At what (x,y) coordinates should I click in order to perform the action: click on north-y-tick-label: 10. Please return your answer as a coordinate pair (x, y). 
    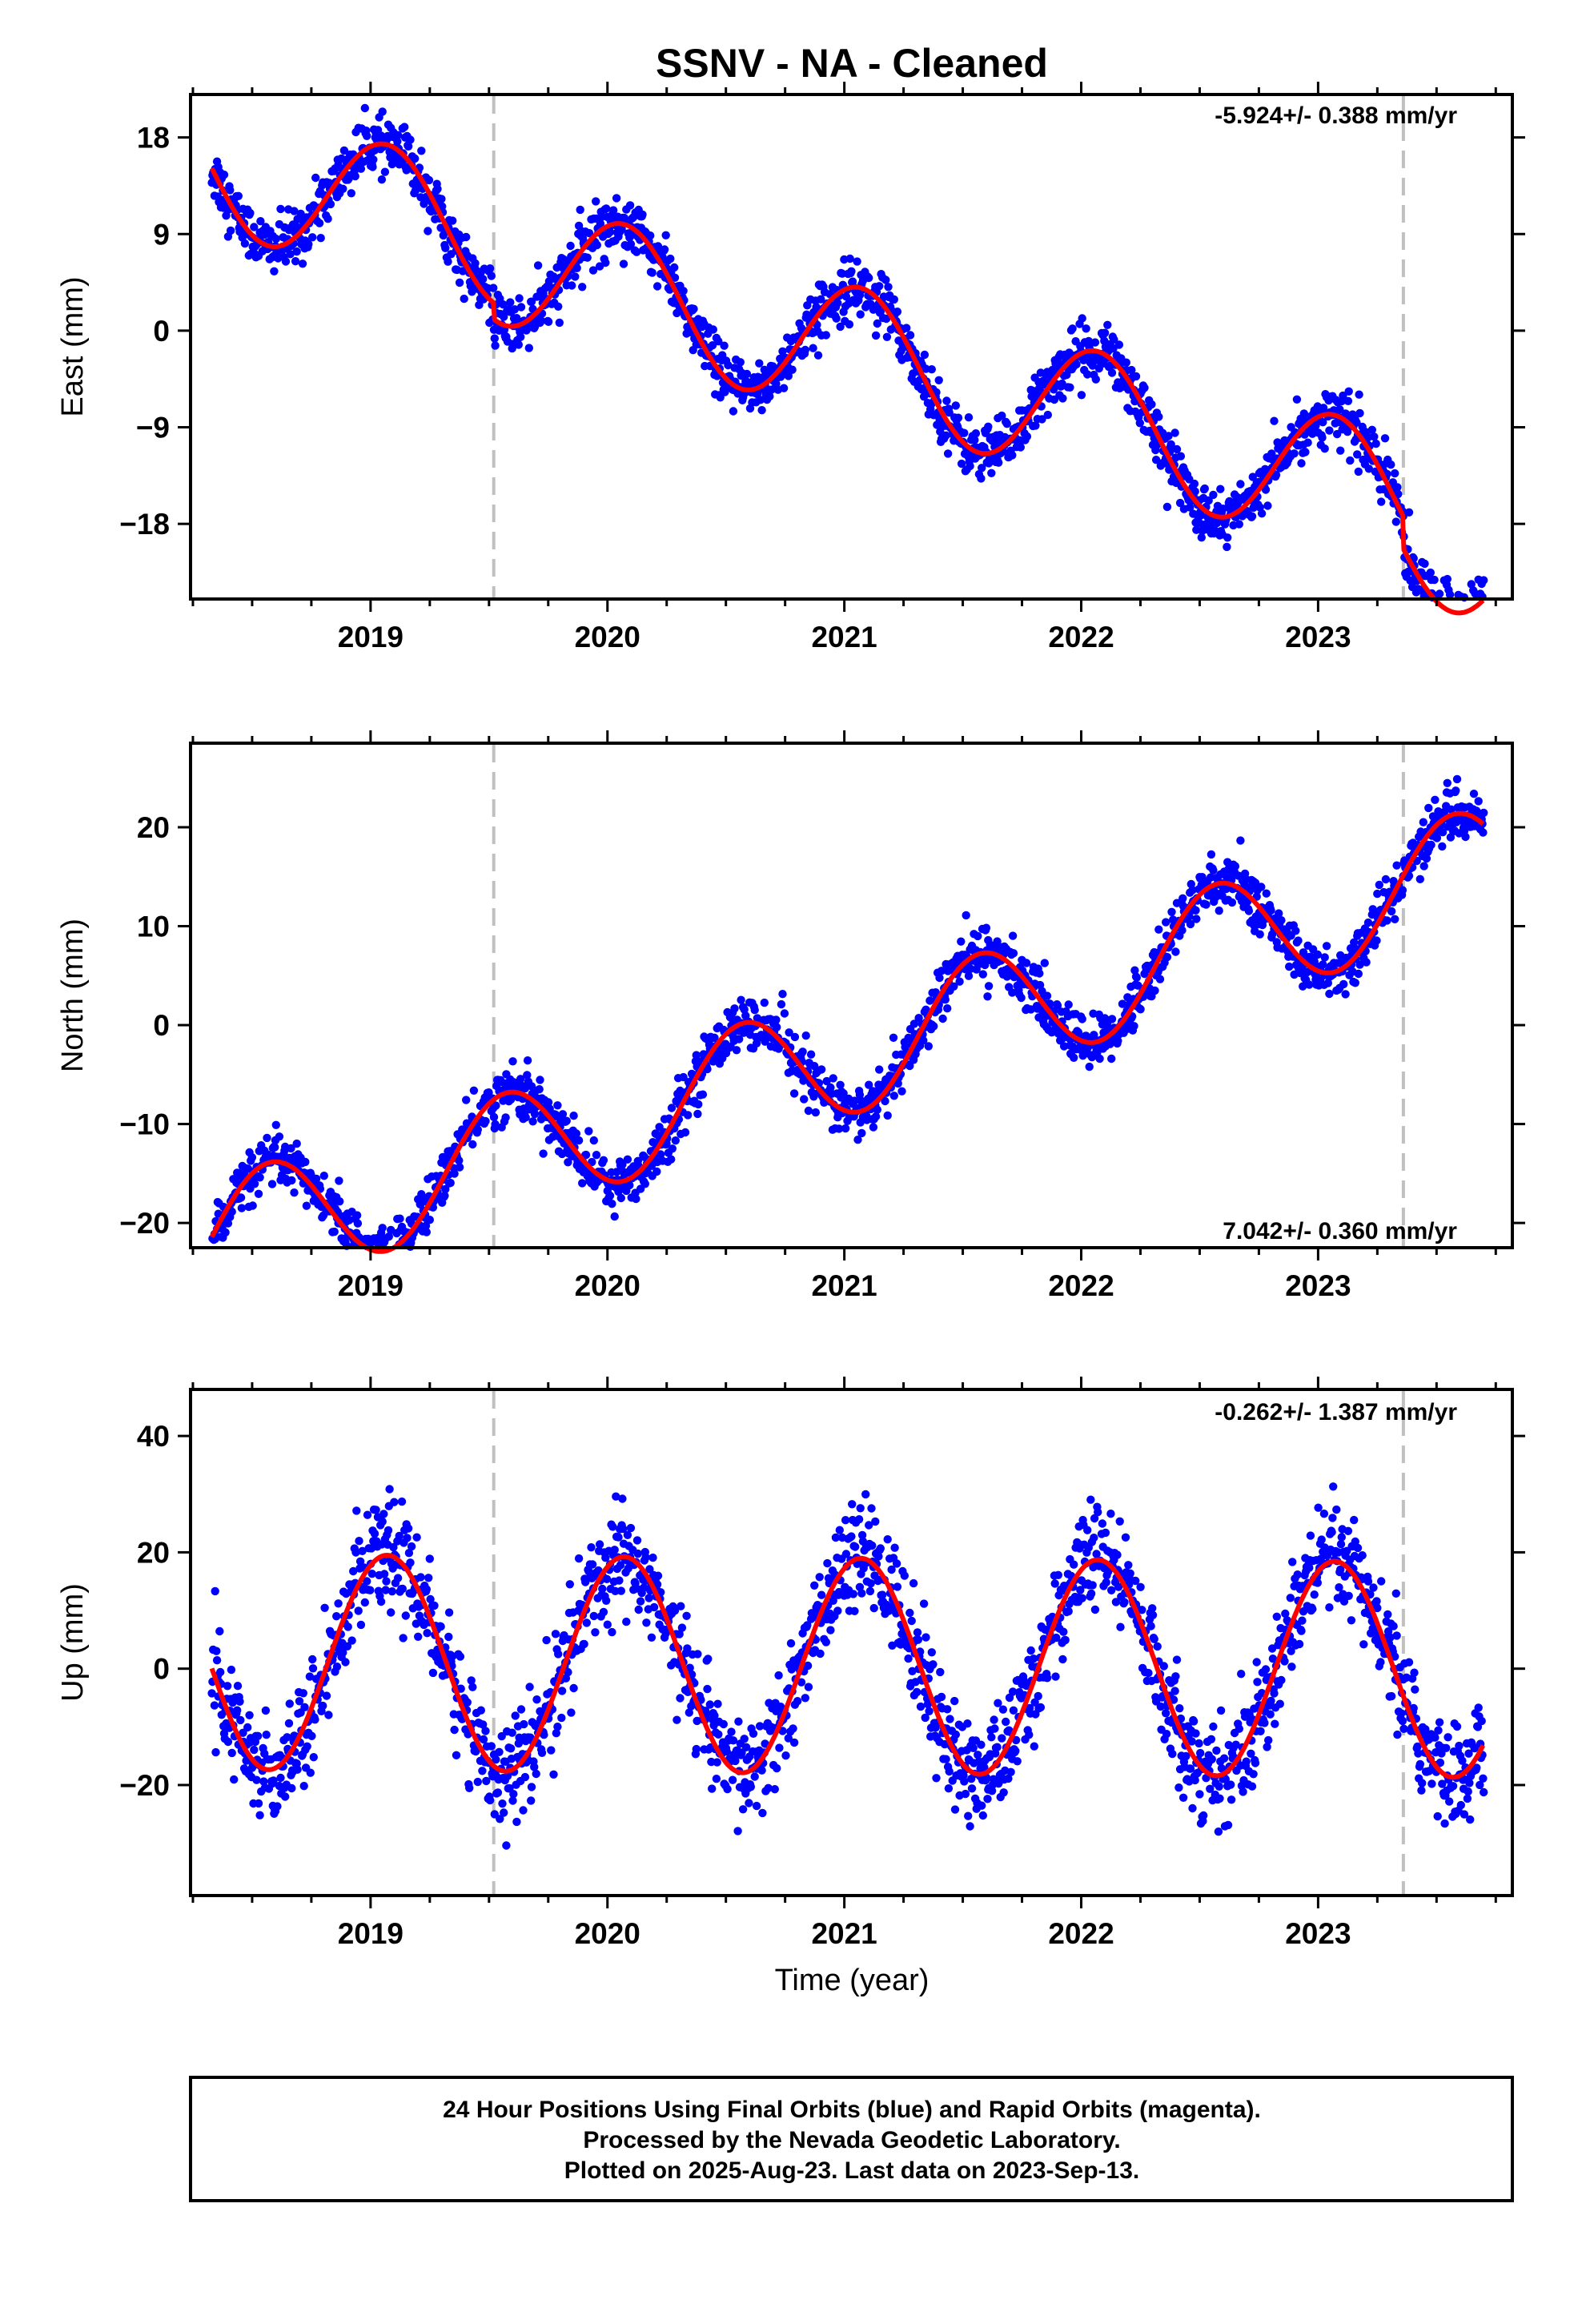
    Looking at the image, I should click on (154, 927).